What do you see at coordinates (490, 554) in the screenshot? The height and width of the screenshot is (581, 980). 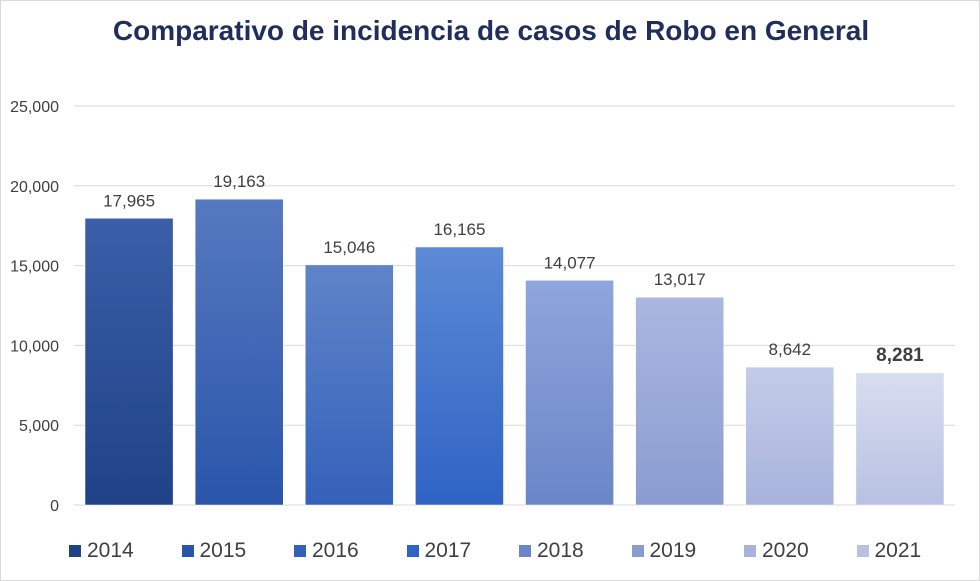 I see `chart-legend: 2014 2015 2016 2017 2018 2019 2020 2021` at bounding box center [490, 554].